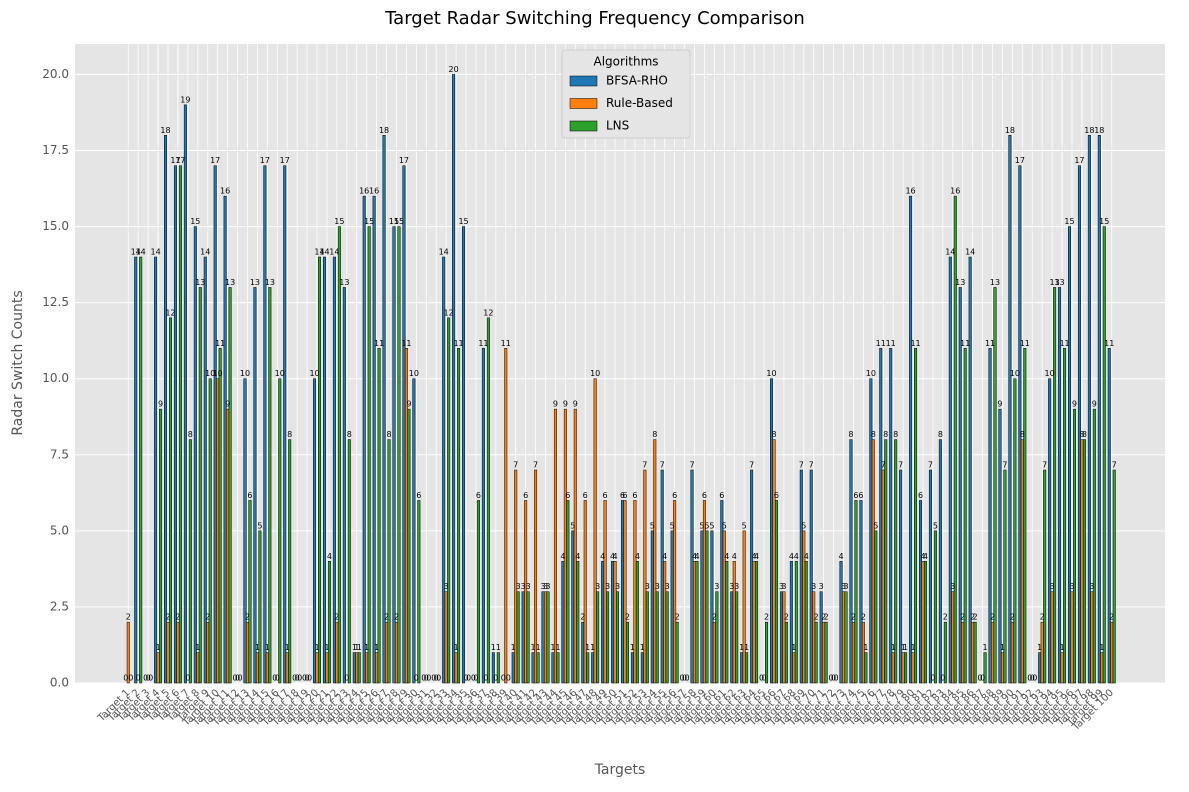 This screenshot has width=1189, height=792. I want to click on y-tick-label: 12.5, so click(55, 302).